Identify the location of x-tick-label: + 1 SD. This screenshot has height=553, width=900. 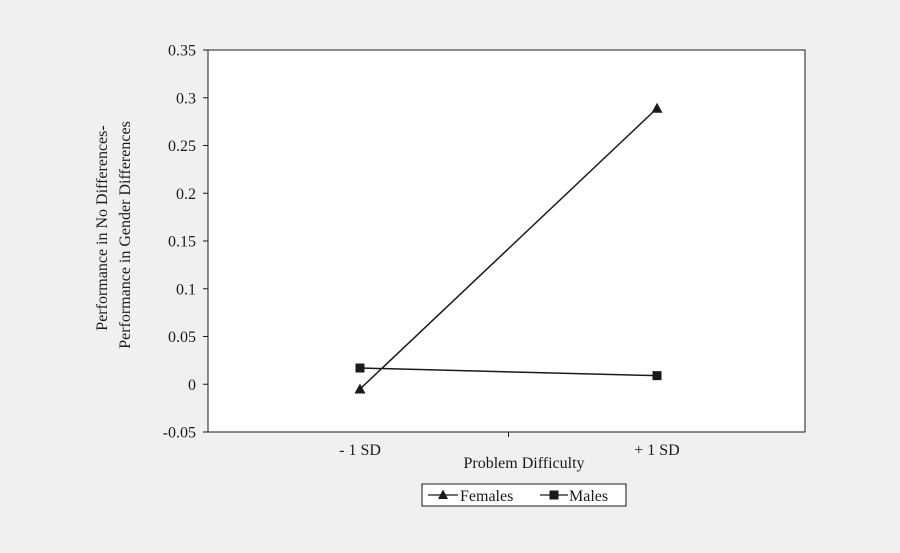
(656, 450).